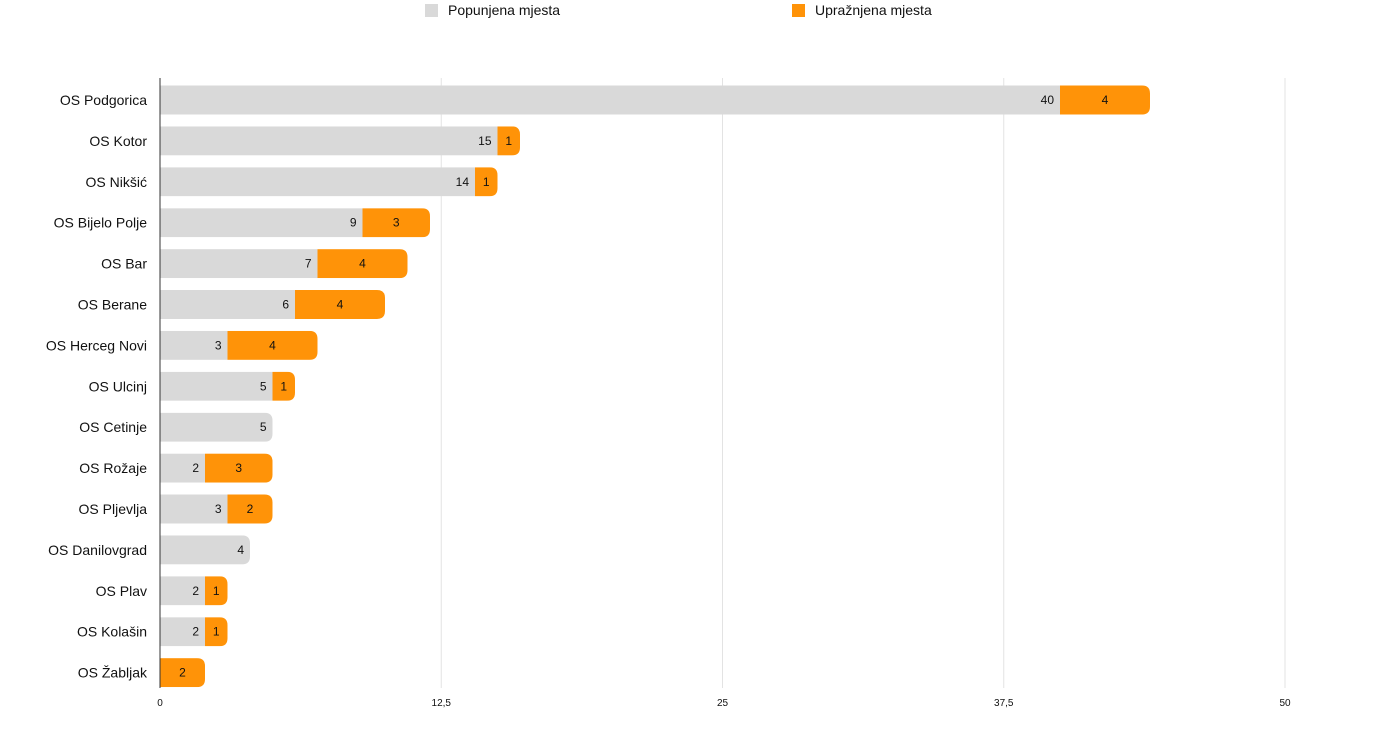 The height and width of the screenshot is (750, 1378). Describe the element at coordinates (113, 427) in the screenshot. I see `category-label: OS Cetinje` at that location.